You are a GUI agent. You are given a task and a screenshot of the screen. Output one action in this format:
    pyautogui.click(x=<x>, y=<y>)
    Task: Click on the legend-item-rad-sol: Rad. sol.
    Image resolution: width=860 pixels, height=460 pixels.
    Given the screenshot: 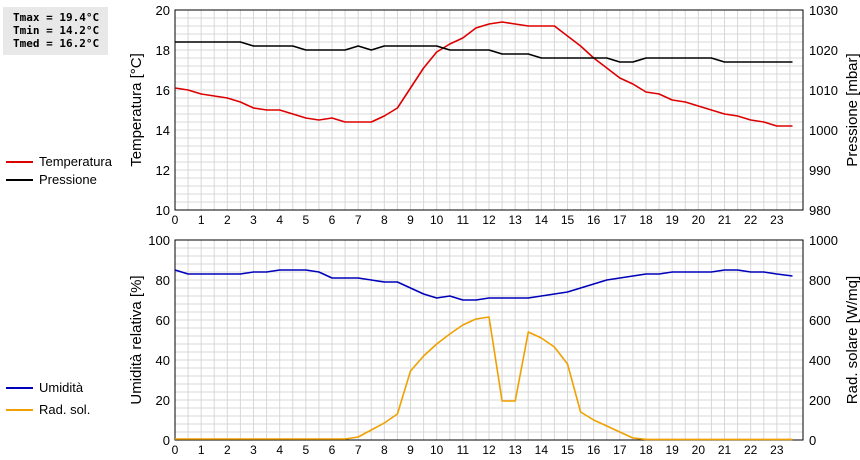 What is the action you would take?
    pyautogui.click(x=63, y=410)
    